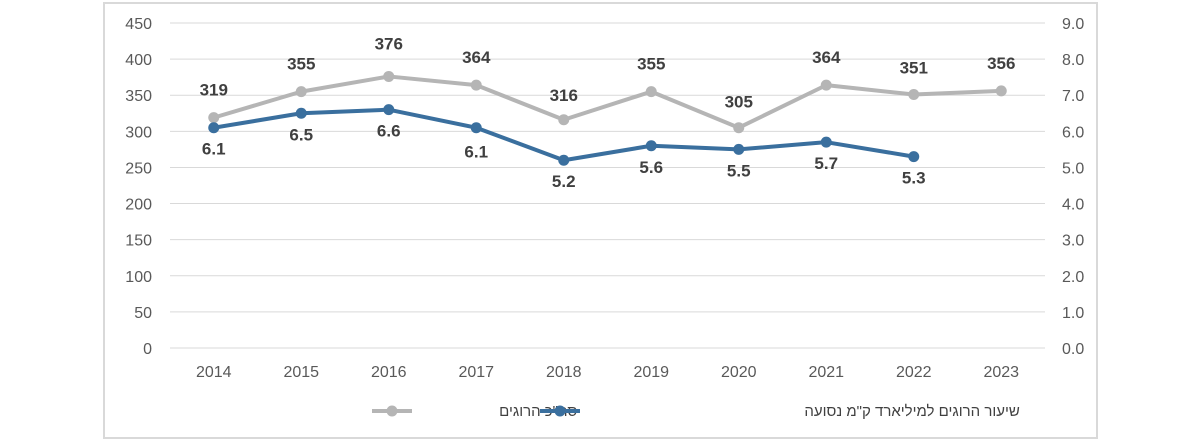 Image resolution: width=1200 pixels, height=443 pixels. I want to click on y-right-tick-label: 2.0, so click(1073, 277).